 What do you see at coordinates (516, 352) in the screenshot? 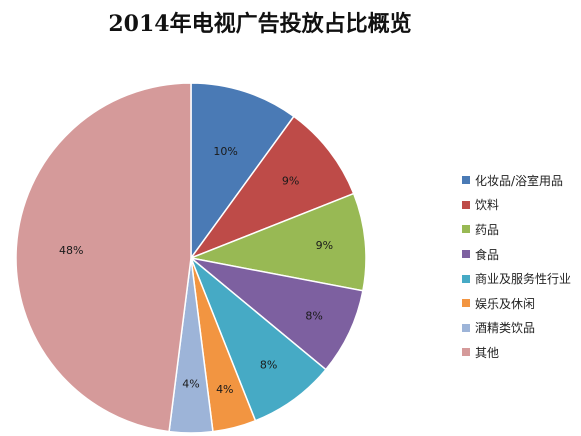
I see `legend-item: 其他` at bounding box center [516, 352].